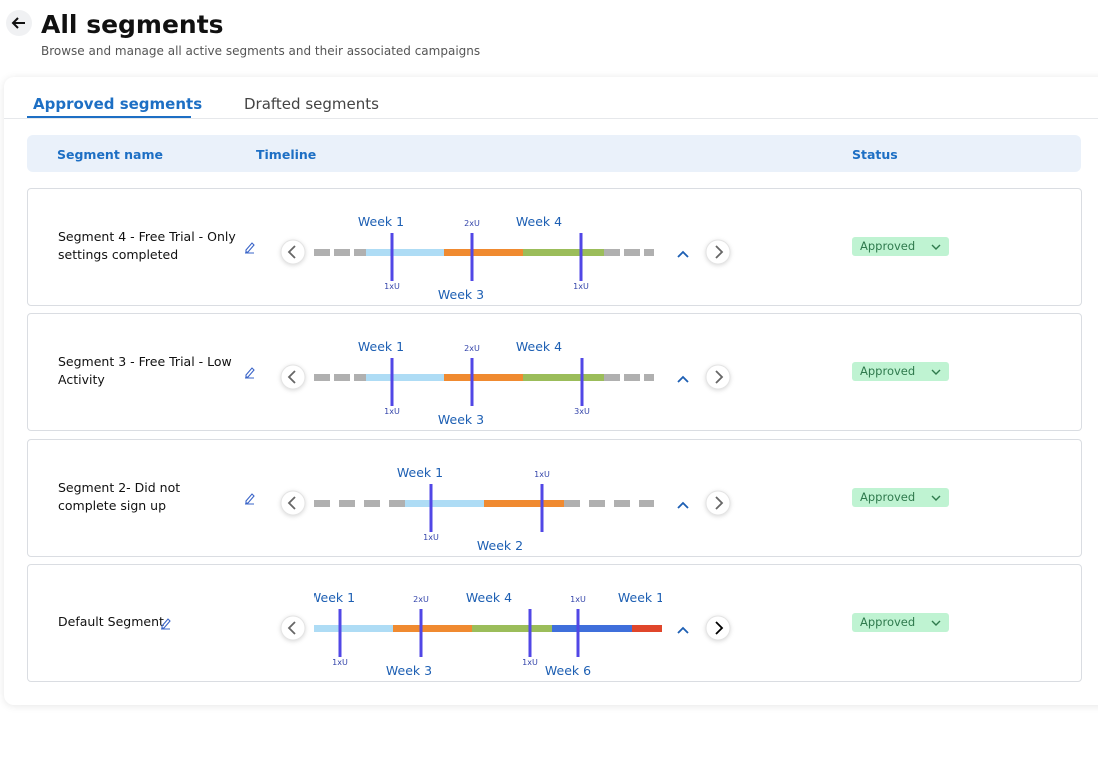  Describe the element at coordinates (539, 221) in the screenshot. I see `week-label: Week 4` at that location.